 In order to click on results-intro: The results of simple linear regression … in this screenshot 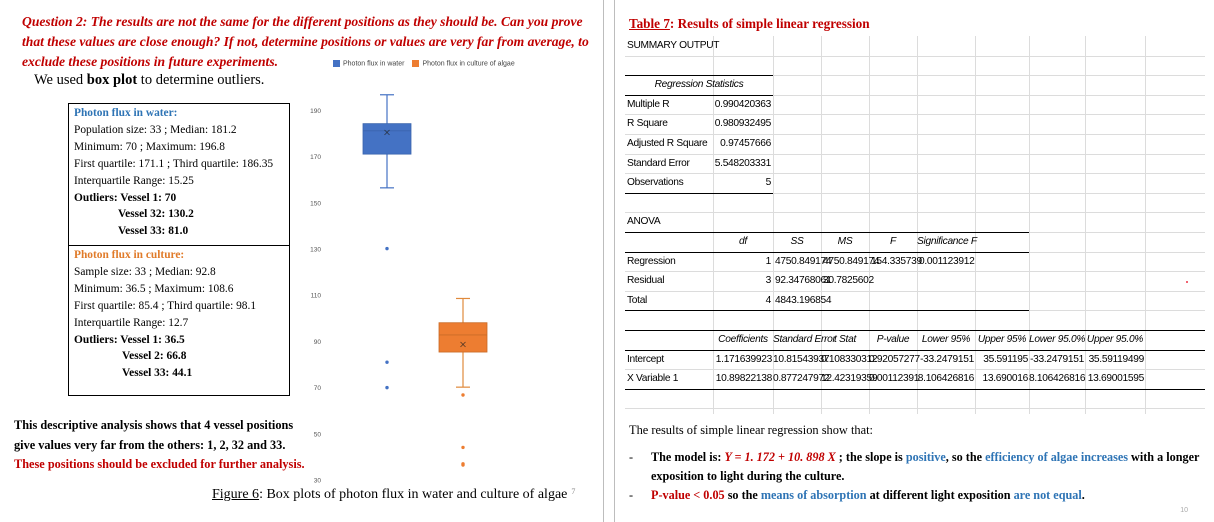, I will do `click(751, 430)`.